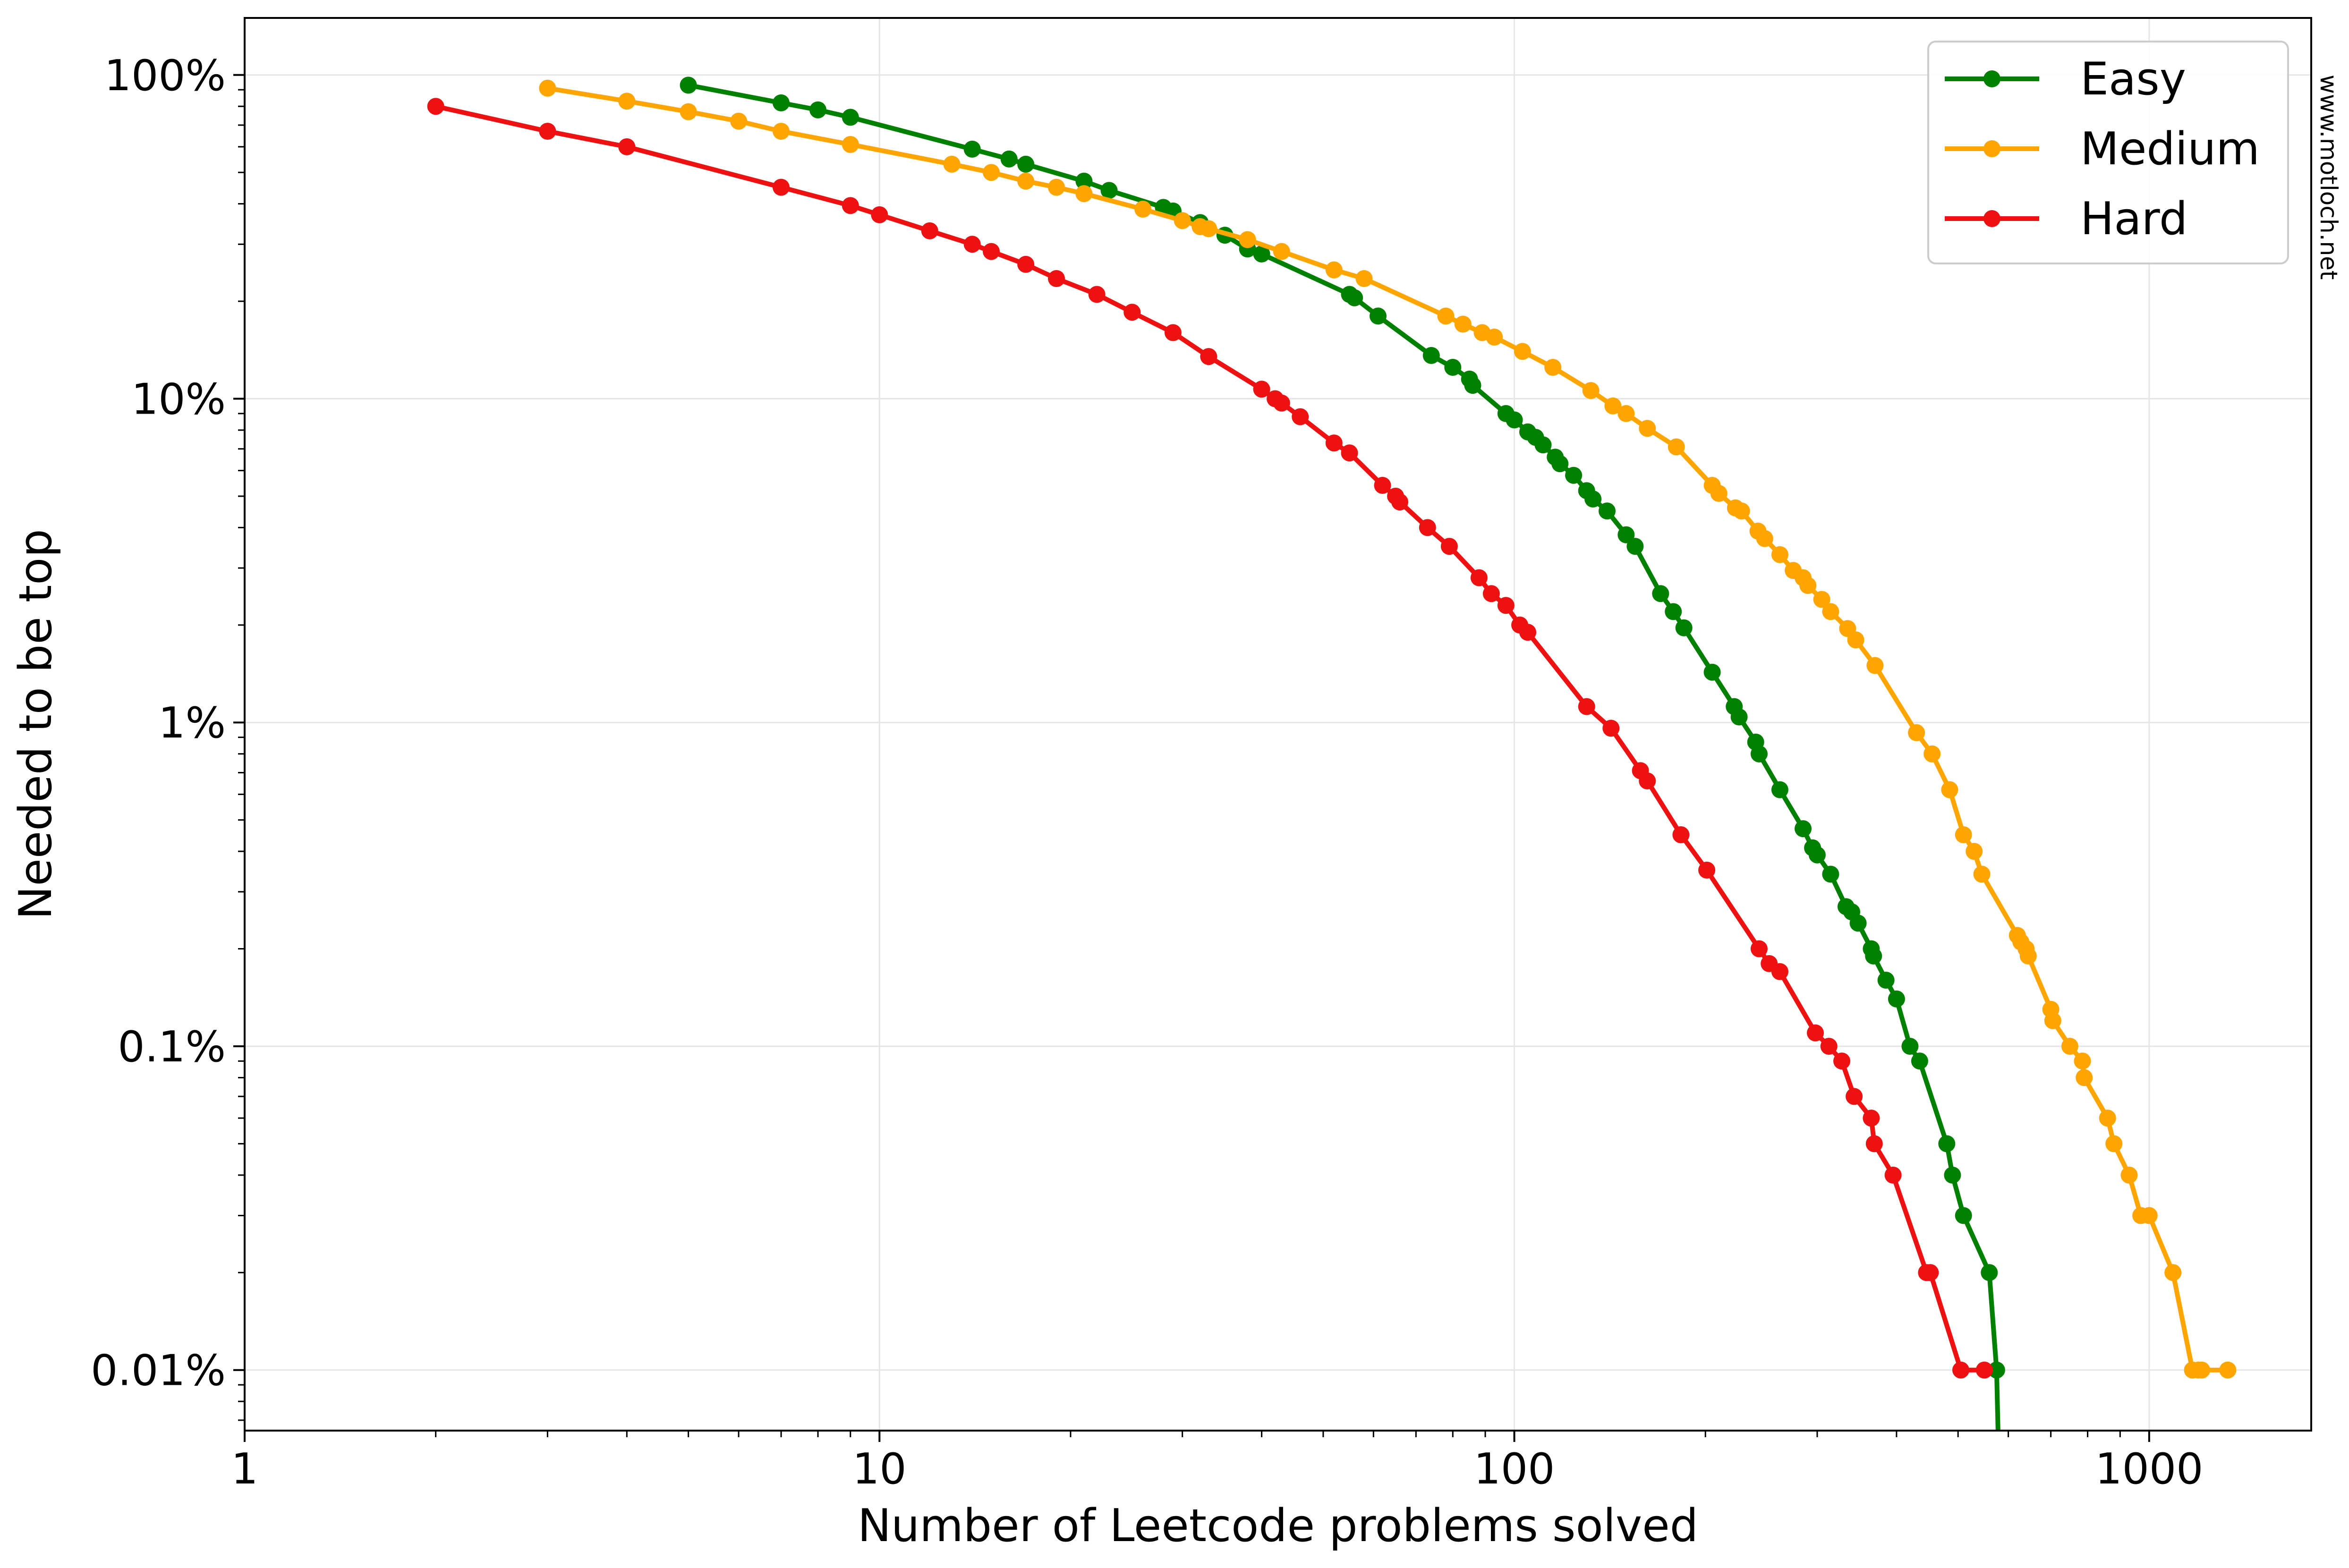  I want to click on x-tick-label: 1, so click(244, 1469).